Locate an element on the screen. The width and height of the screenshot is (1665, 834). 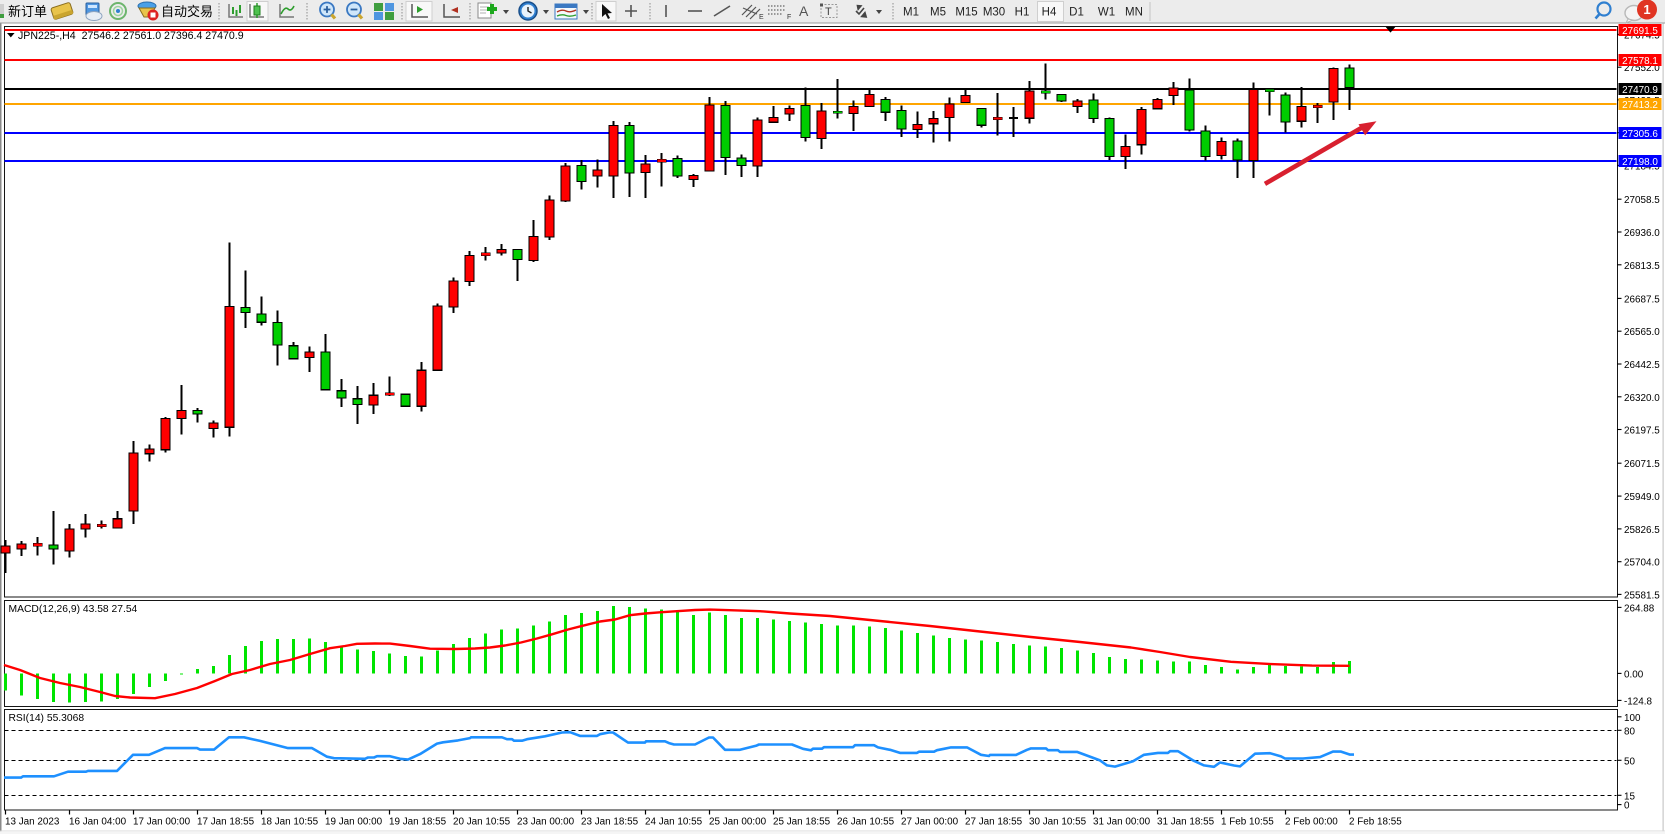
svg-text: RSI(14) 55.3068 is located at coordinates (47, 718).